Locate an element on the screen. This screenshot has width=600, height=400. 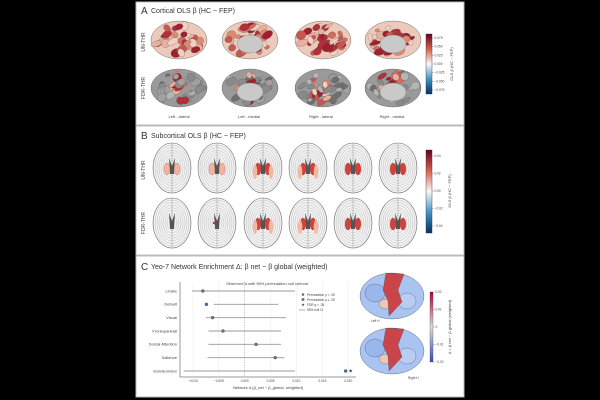
x-tick-label: −0.005 is located at coordinates (219, 381).